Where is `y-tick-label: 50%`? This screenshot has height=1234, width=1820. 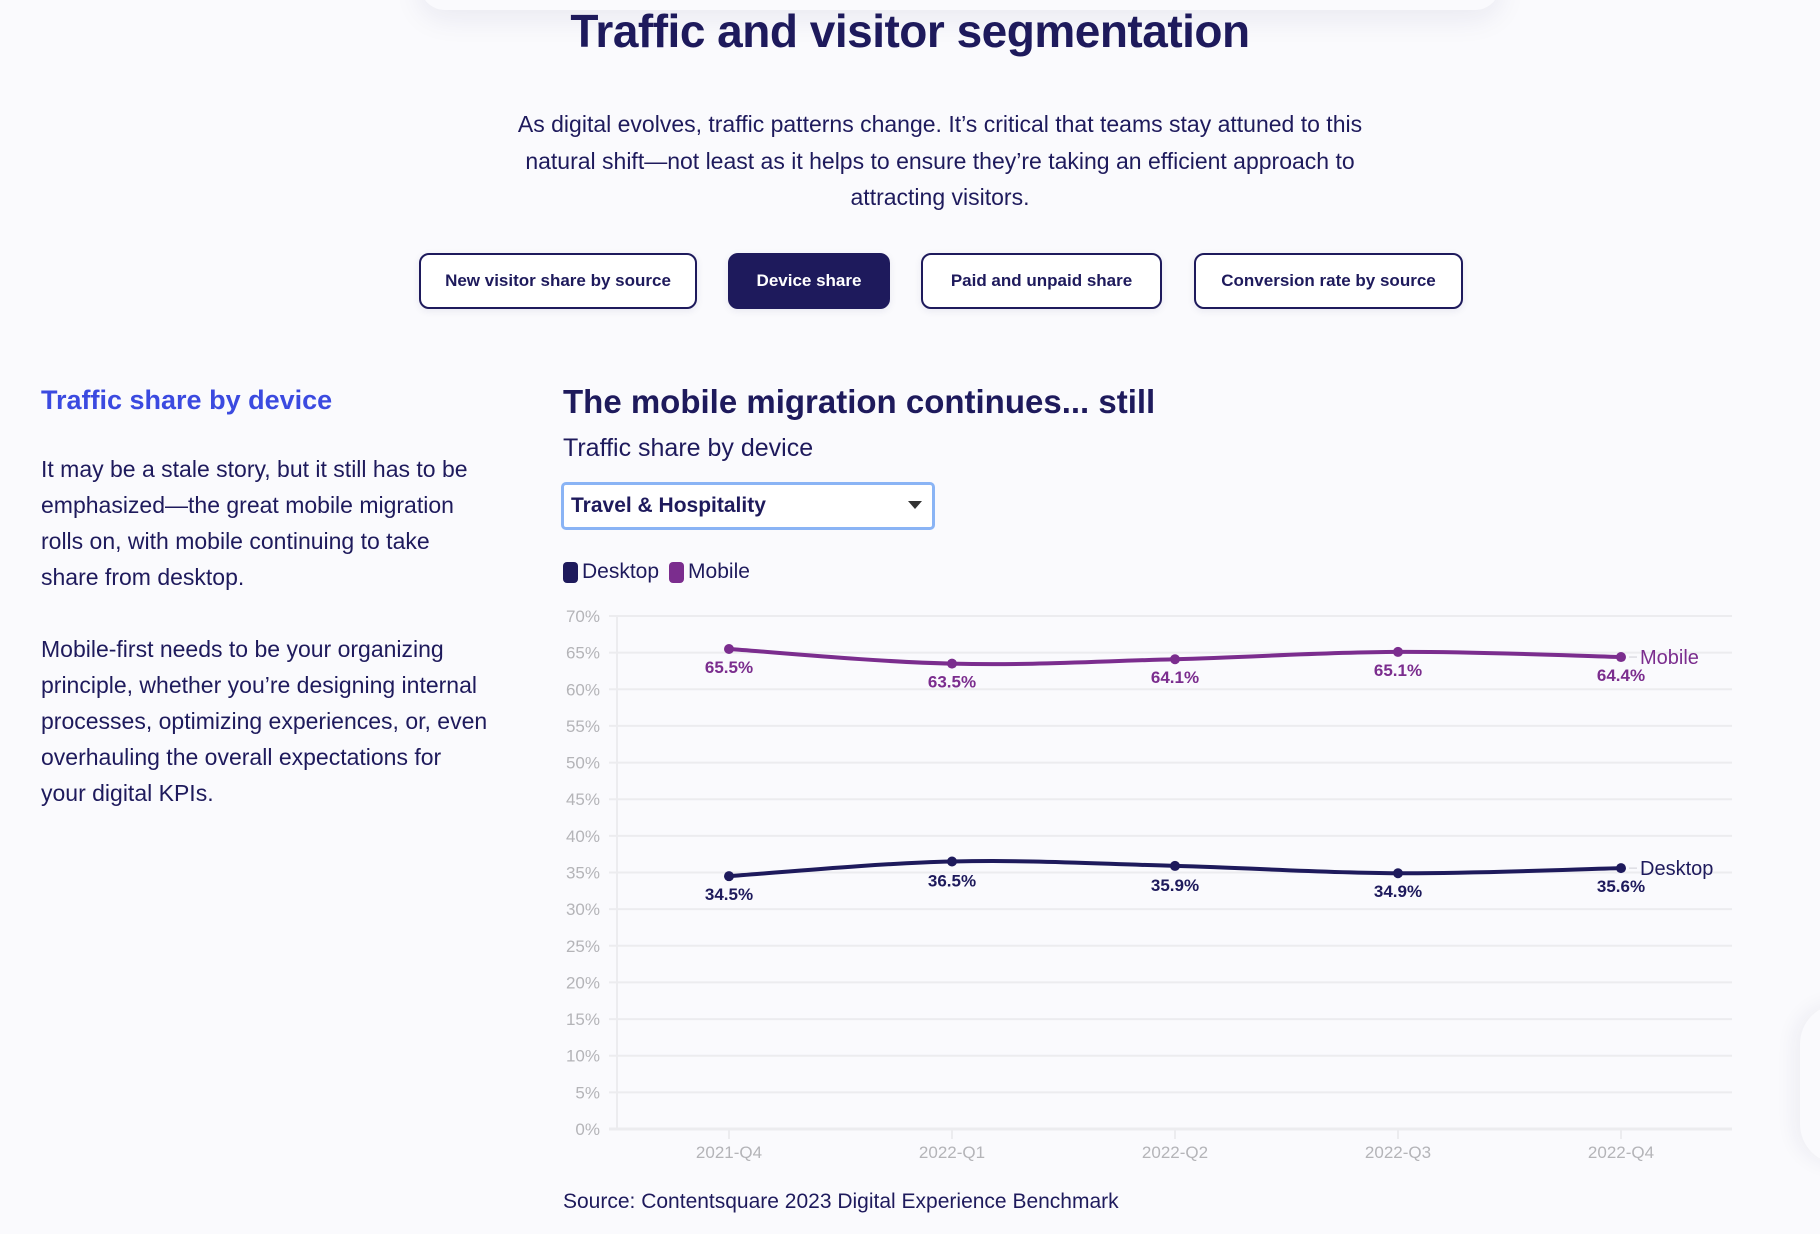
y-tick-label: 50% is located at coordinates (583, 763).